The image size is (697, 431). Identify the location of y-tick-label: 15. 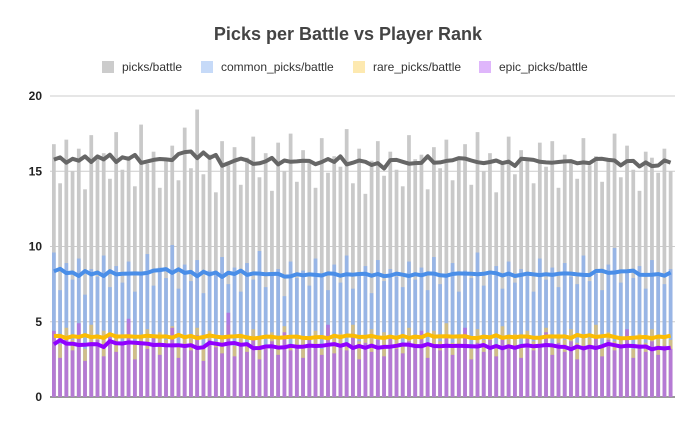
(36, 171).